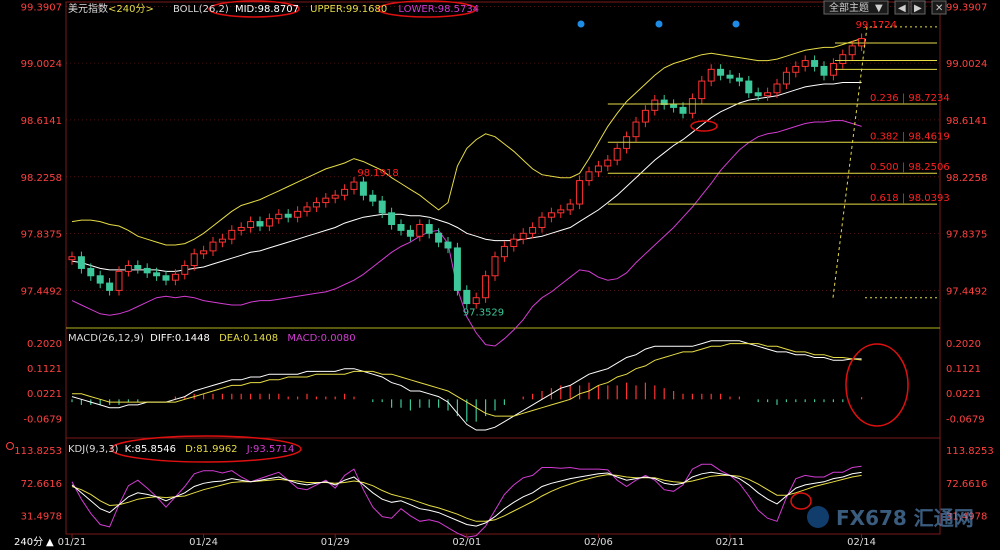 The image size is (1000, 550). I want to click on kdj-tick-label-right: 31.4978, so click(966, 516).